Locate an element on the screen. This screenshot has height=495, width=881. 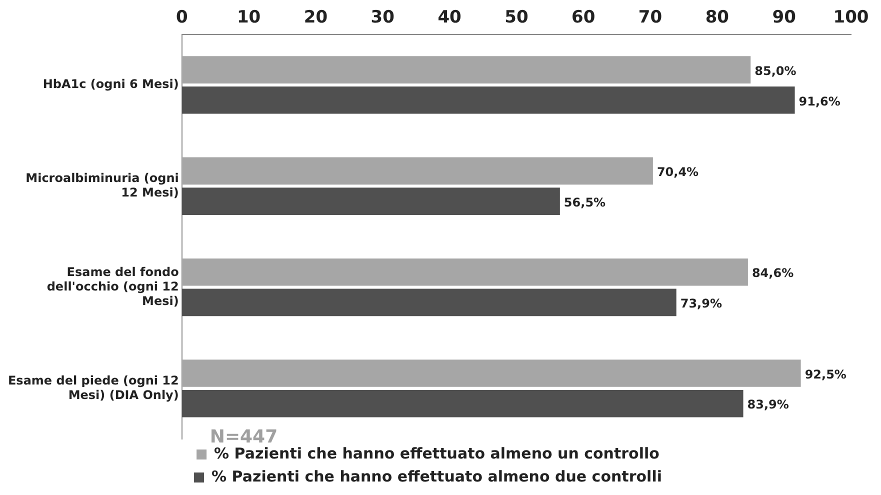
x-tick-label: 30 is located at coordinates (382, 18).